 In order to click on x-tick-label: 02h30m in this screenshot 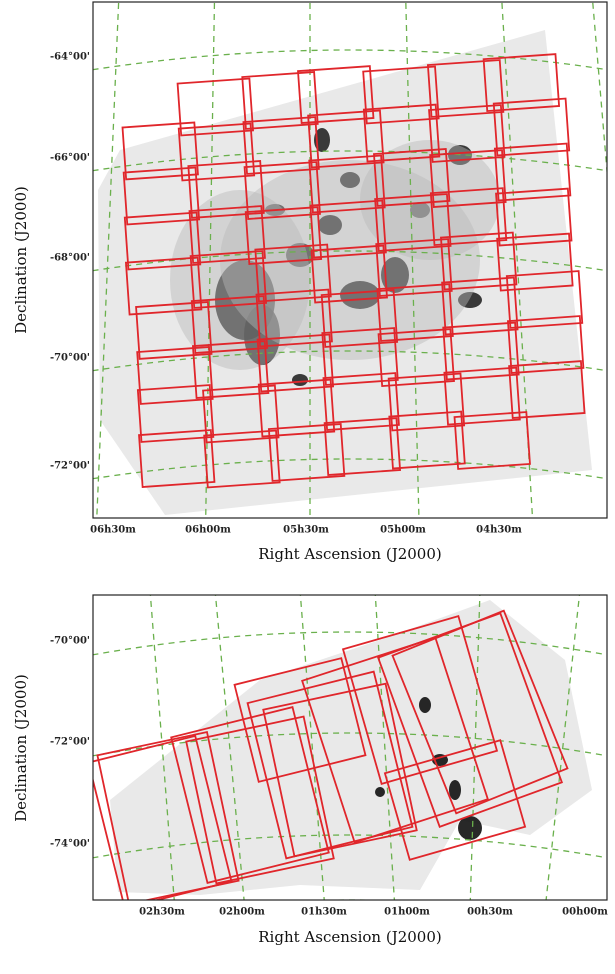, I will do `click(162, 912)`.